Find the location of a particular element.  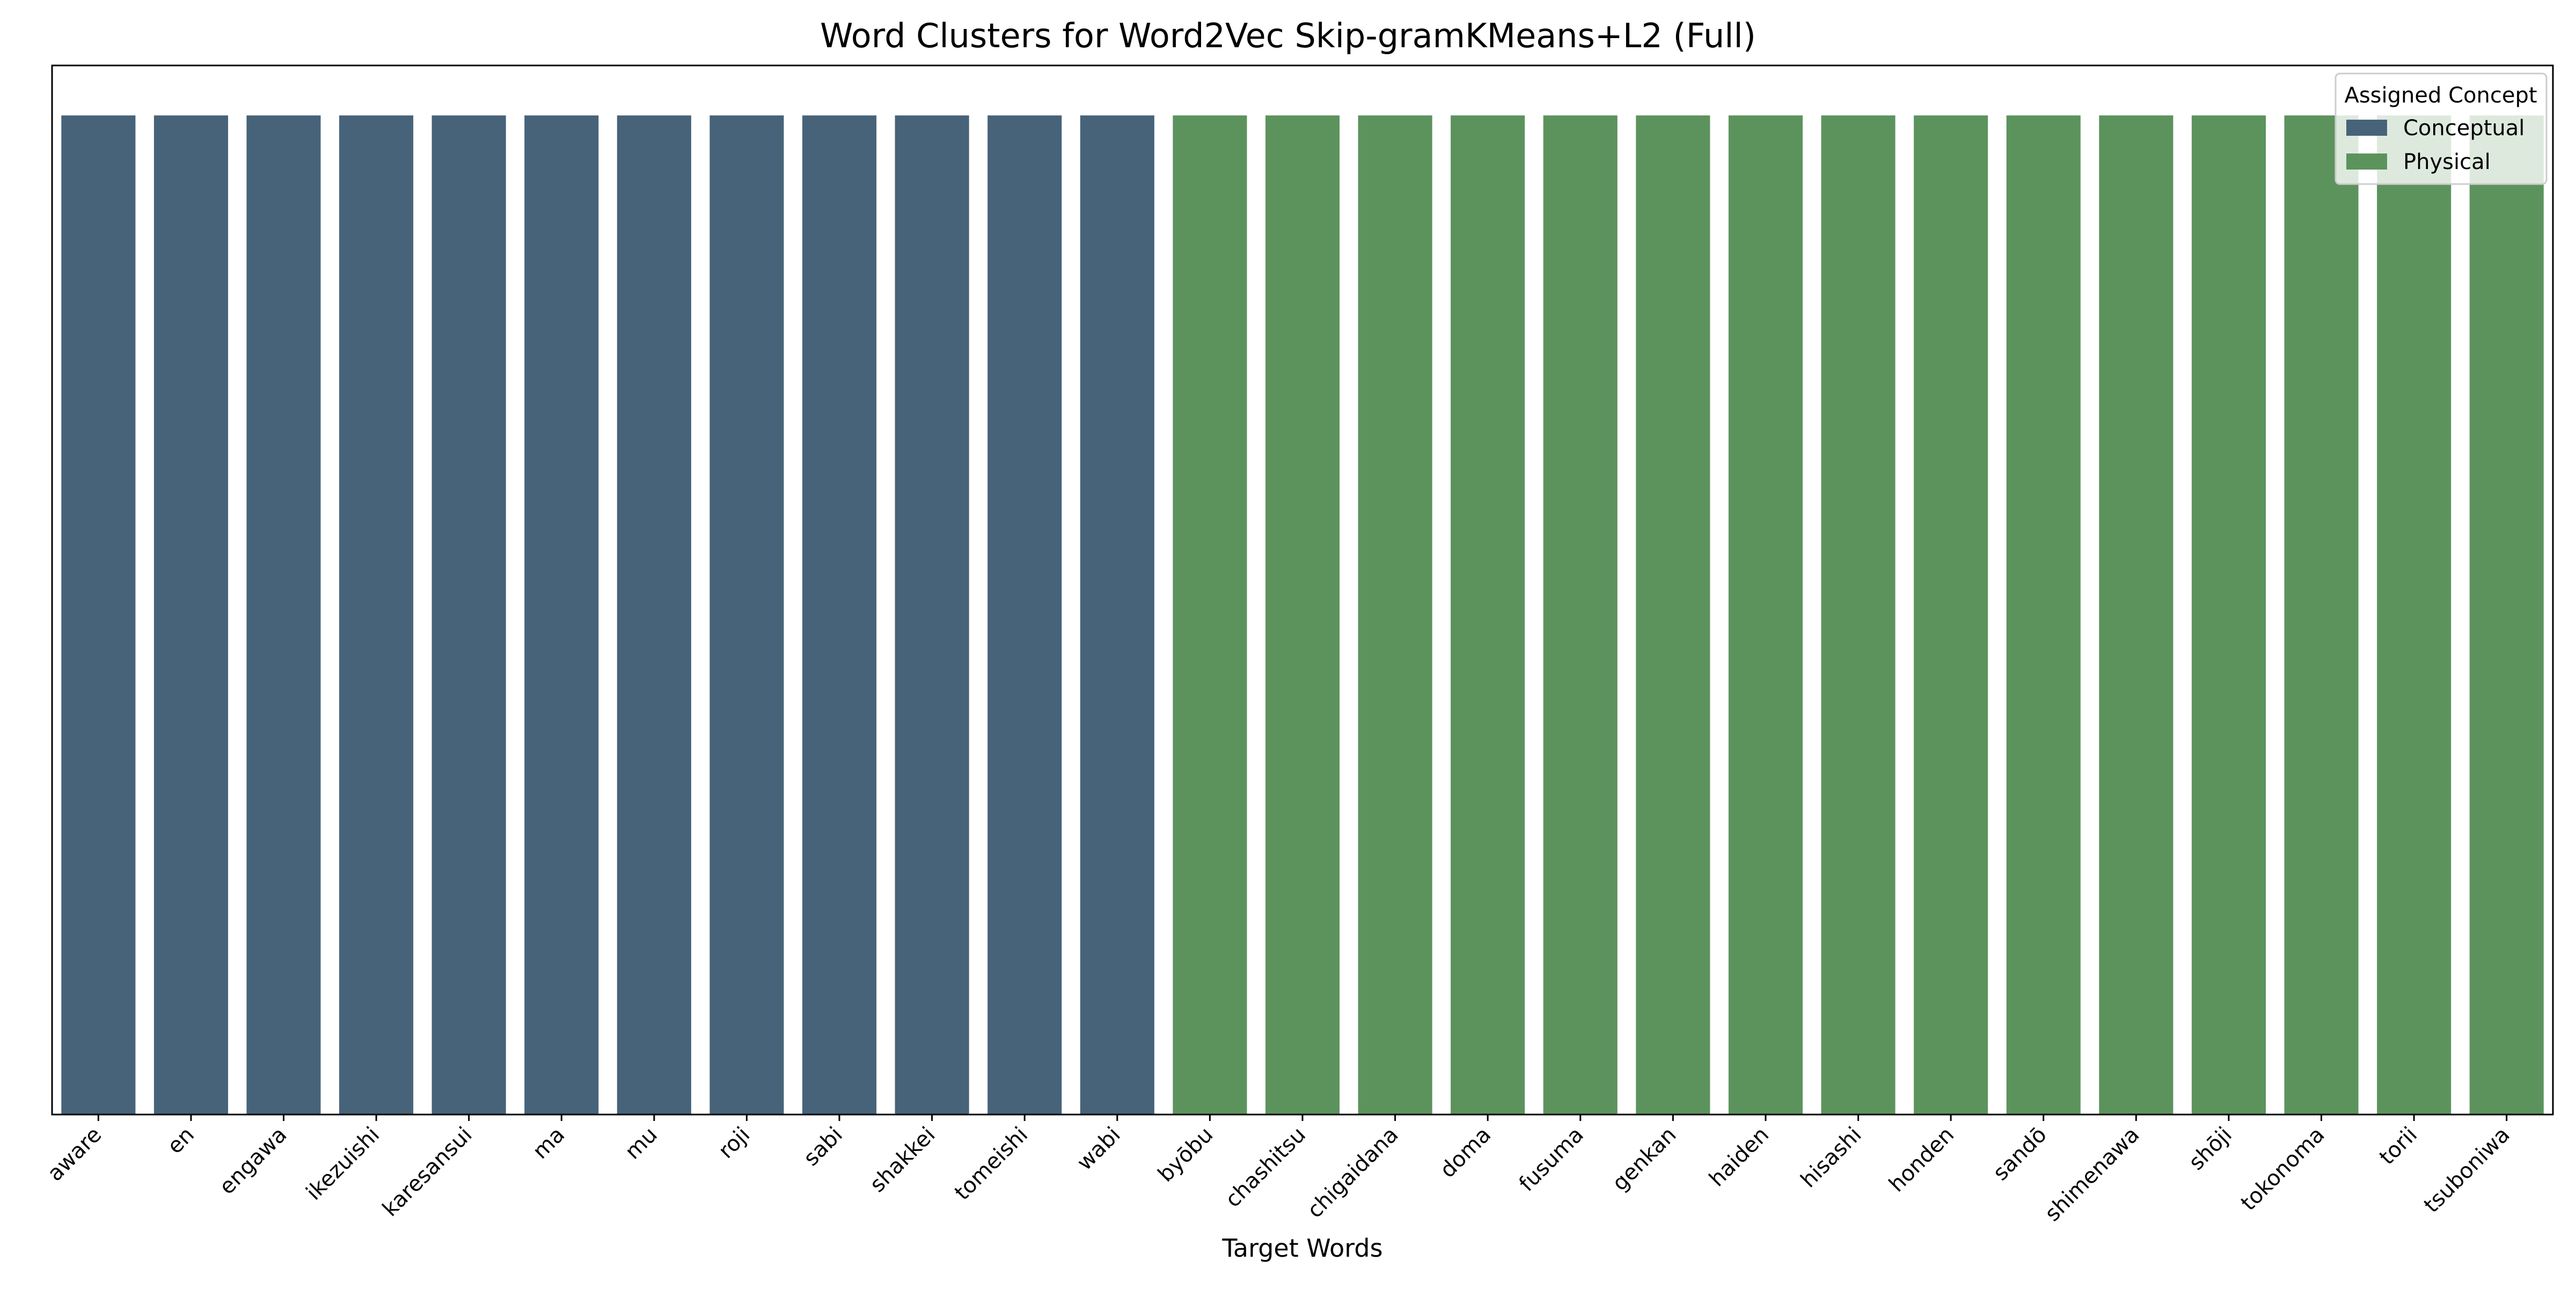

bar-shōji is located at coordinates (2228, 615).